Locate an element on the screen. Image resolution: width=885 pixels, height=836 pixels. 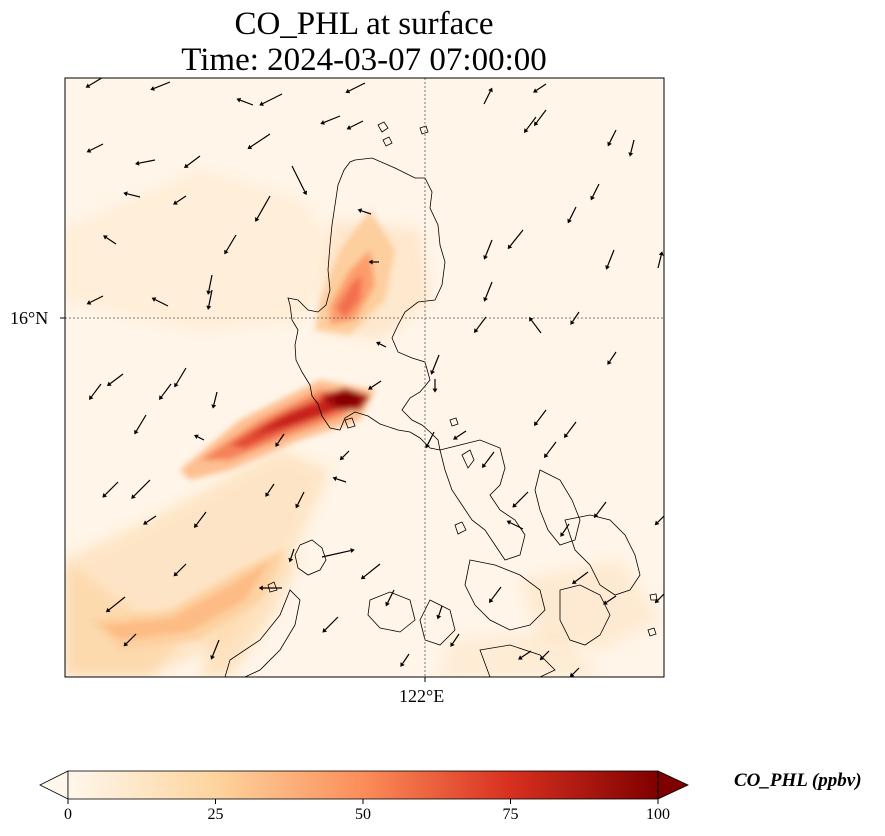
colorbar-tick-50: 50 is located at coordinates (363, 814).